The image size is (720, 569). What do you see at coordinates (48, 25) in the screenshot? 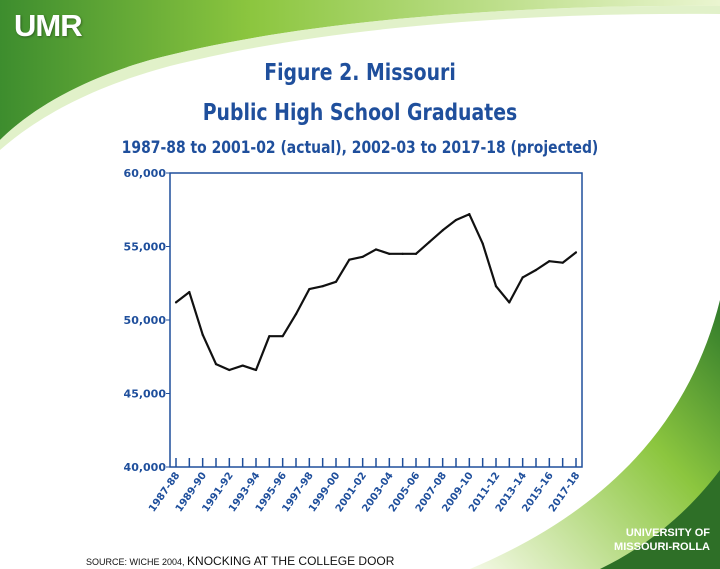
I see `umr-logo: UMR` at bounding box center [48, 25].